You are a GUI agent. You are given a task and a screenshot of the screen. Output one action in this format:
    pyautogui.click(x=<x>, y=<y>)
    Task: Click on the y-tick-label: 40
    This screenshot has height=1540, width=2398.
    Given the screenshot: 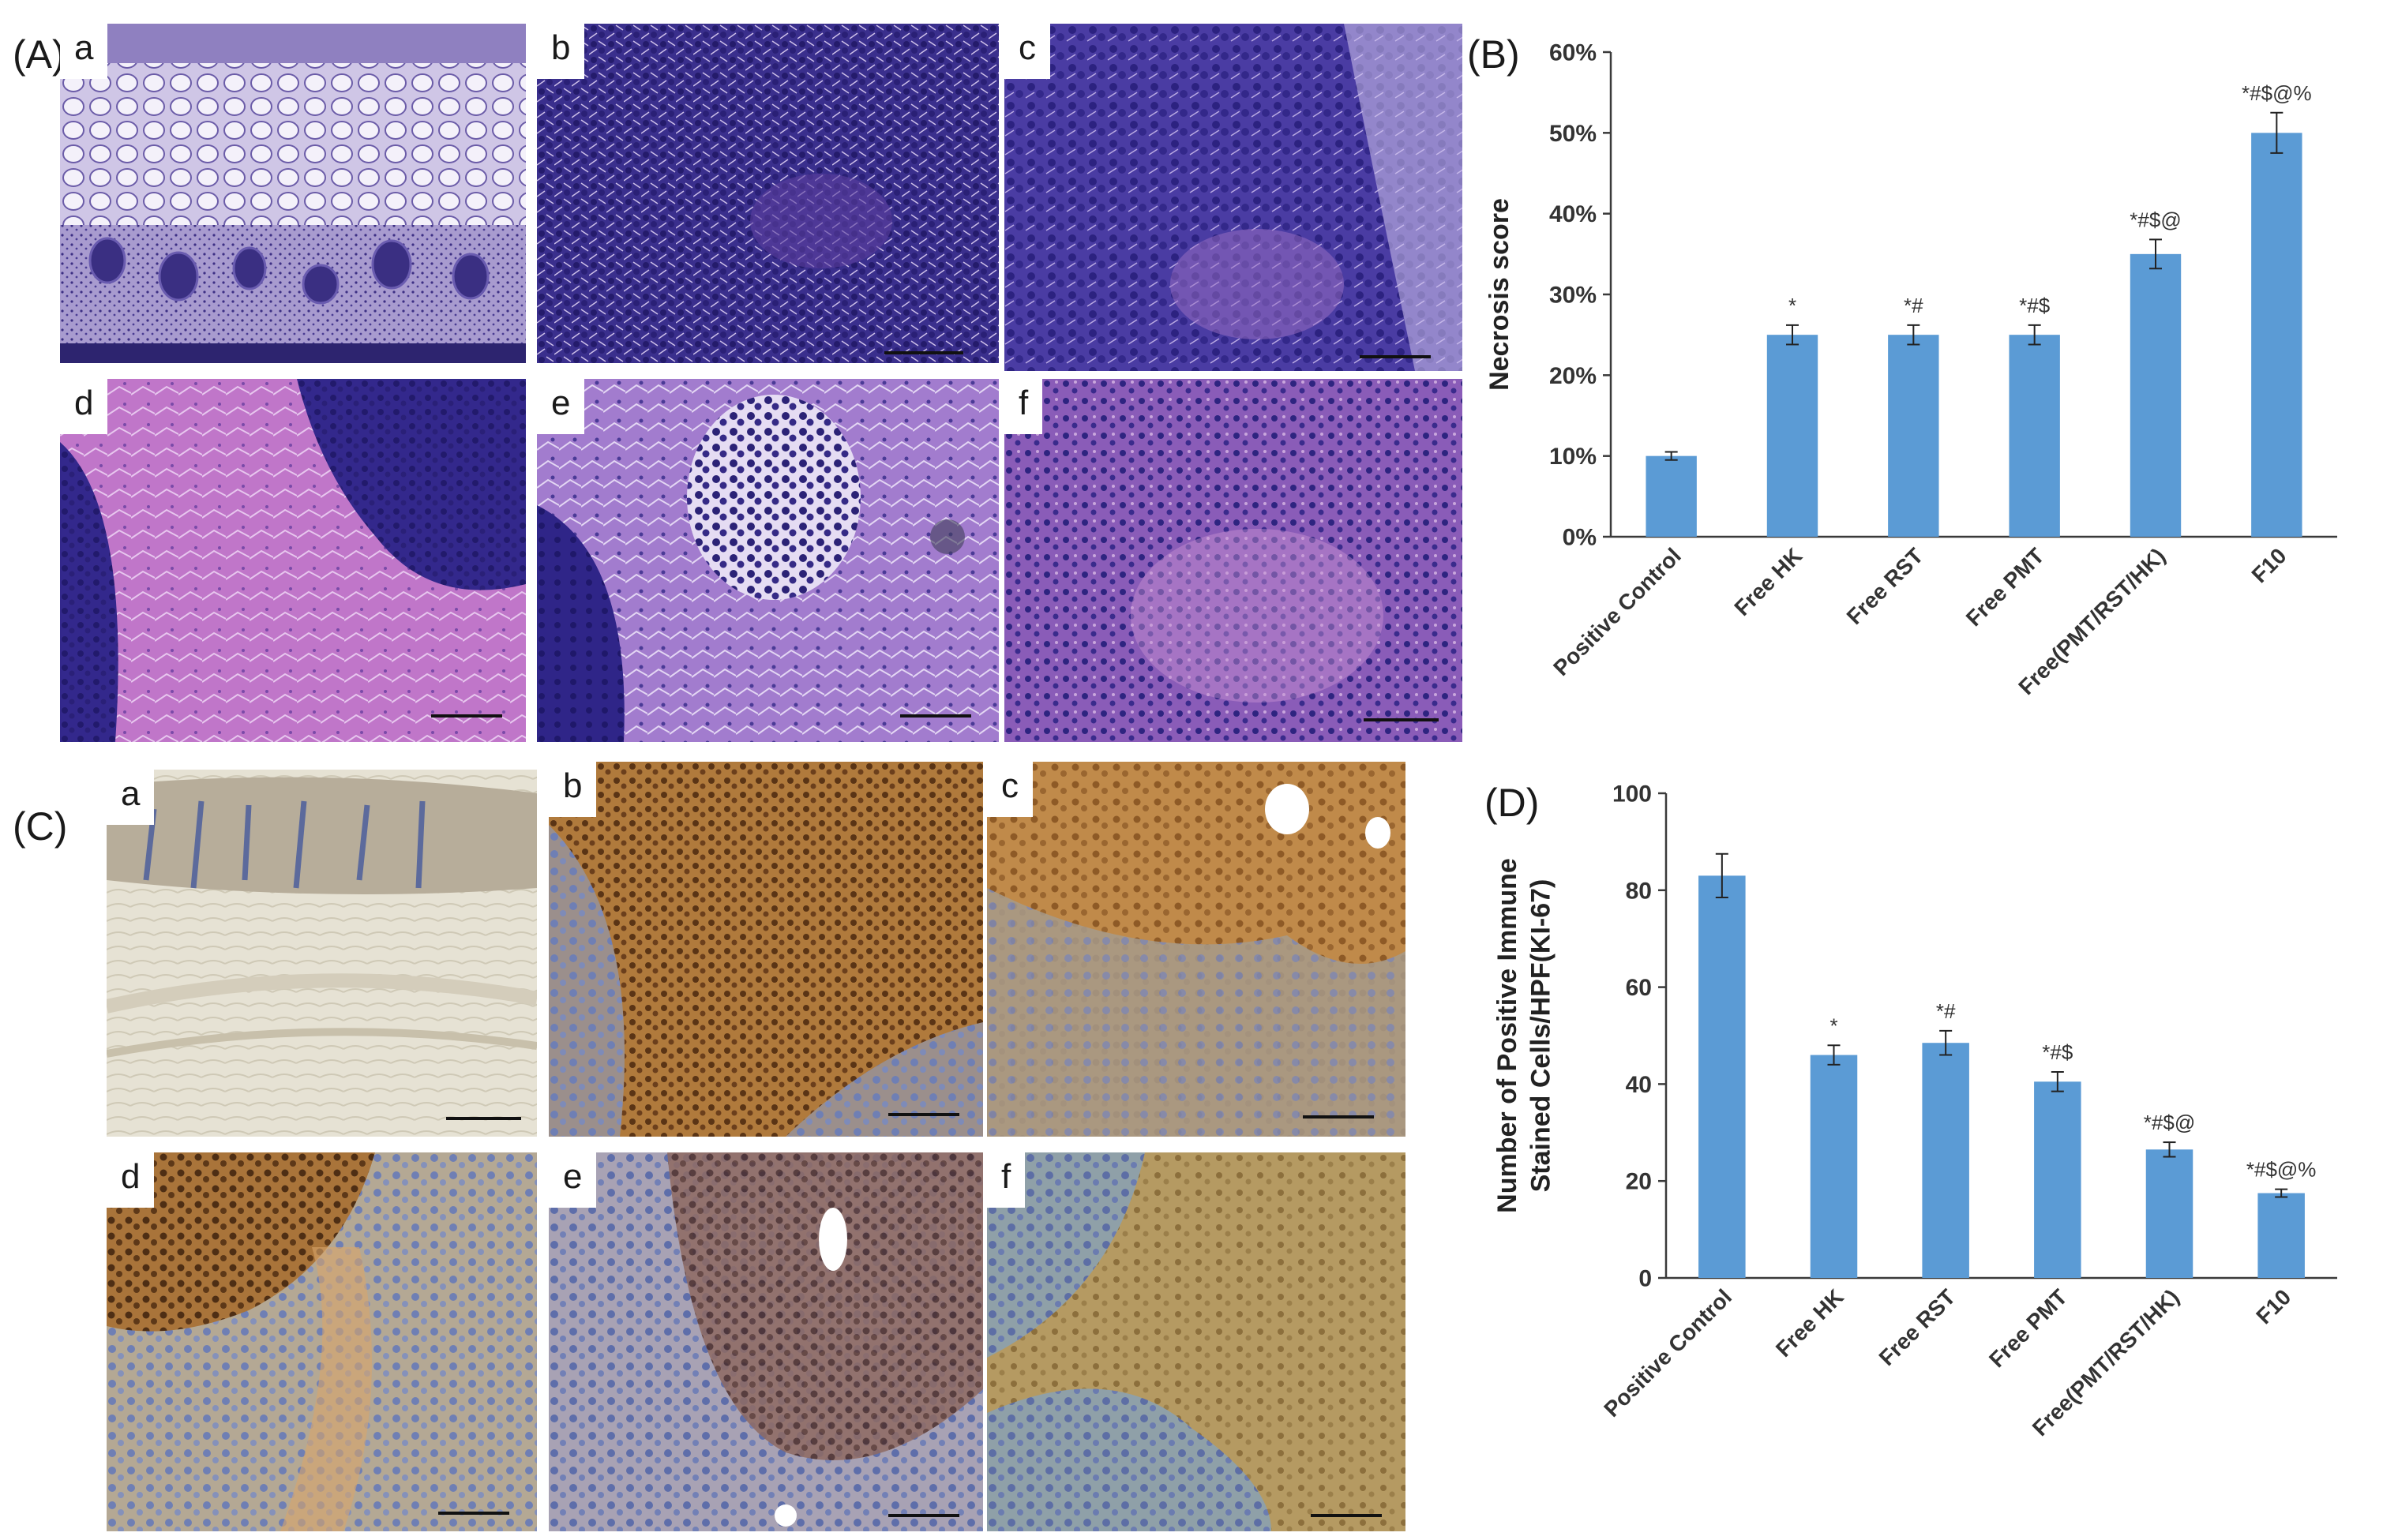 What is the action you would take?
    pyautogui.click(x=1639, y=1085)
    